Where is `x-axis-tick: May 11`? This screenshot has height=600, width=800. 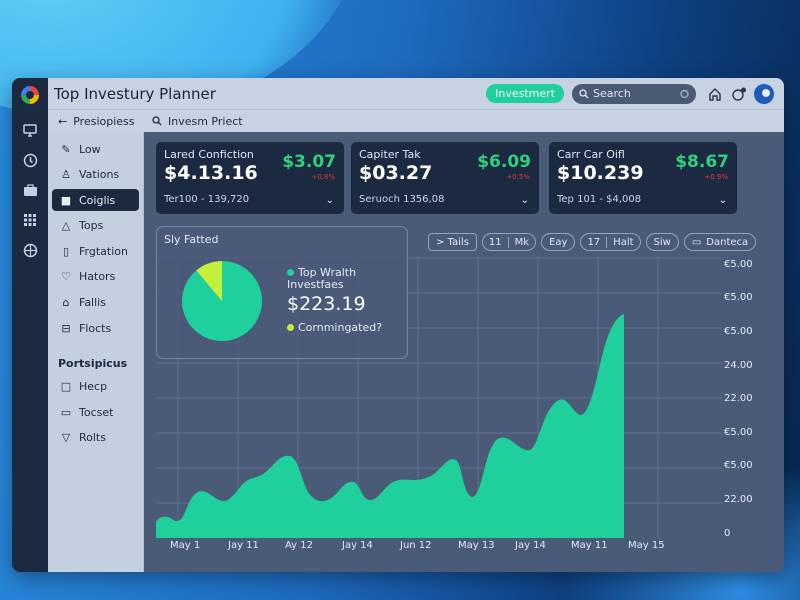
x-axis-tick: May 11 is located at coordinates (589, 545).